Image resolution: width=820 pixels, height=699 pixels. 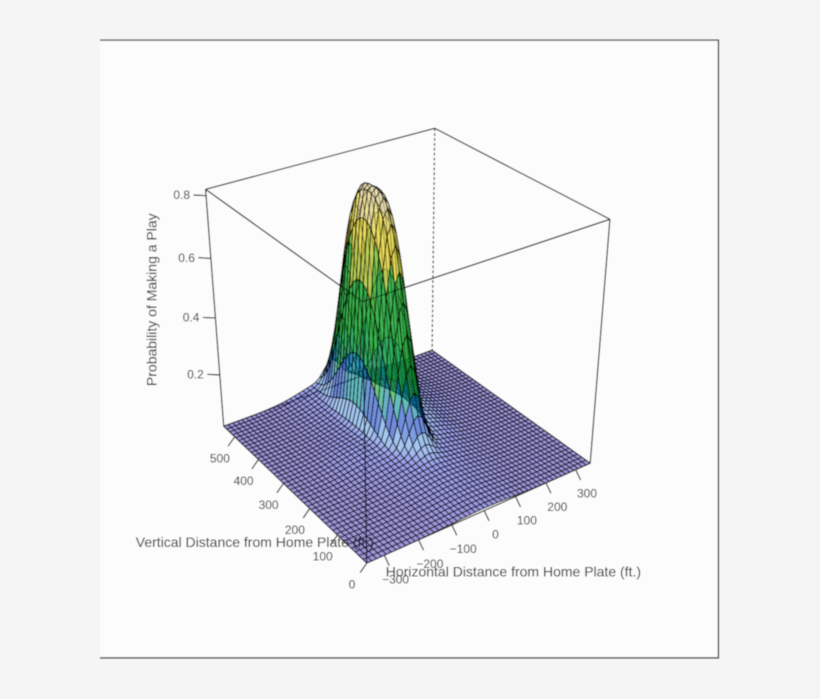 What do you see at coordinates (186, 258) in the screenshot?
I see `svg-text: 0.6` at bounding box center [186, 258].